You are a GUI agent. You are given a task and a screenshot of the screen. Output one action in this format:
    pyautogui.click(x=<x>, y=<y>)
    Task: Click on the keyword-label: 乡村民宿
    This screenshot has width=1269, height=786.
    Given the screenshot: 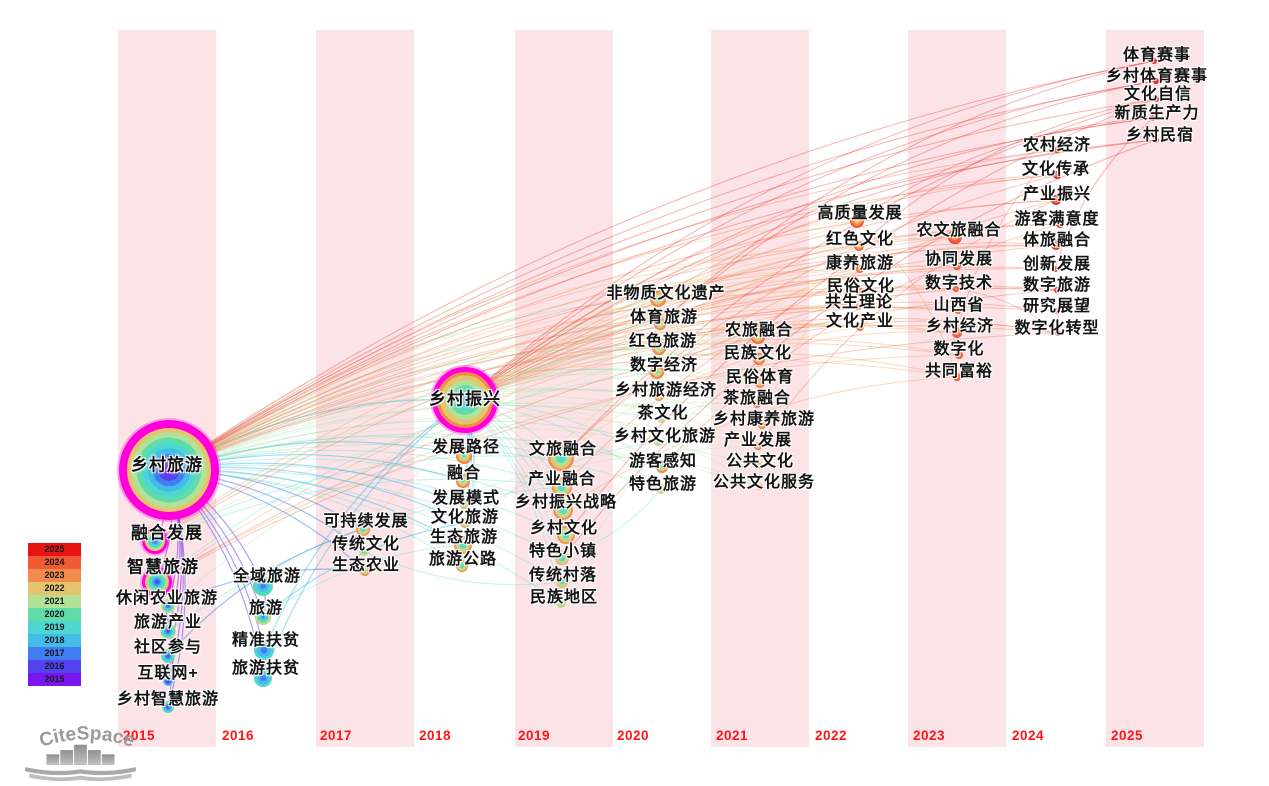 What is the action you would take?
    pyautogui.click(x=1160, y=135)
    